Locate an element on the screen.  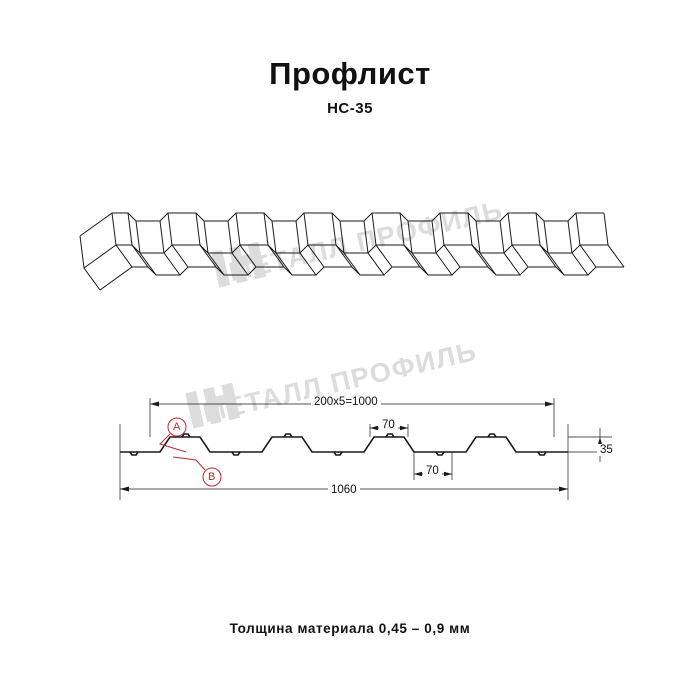
material-thickness-note: Толщина материала 0,45 – 0,9 мм is located at coordinates (350, 628).